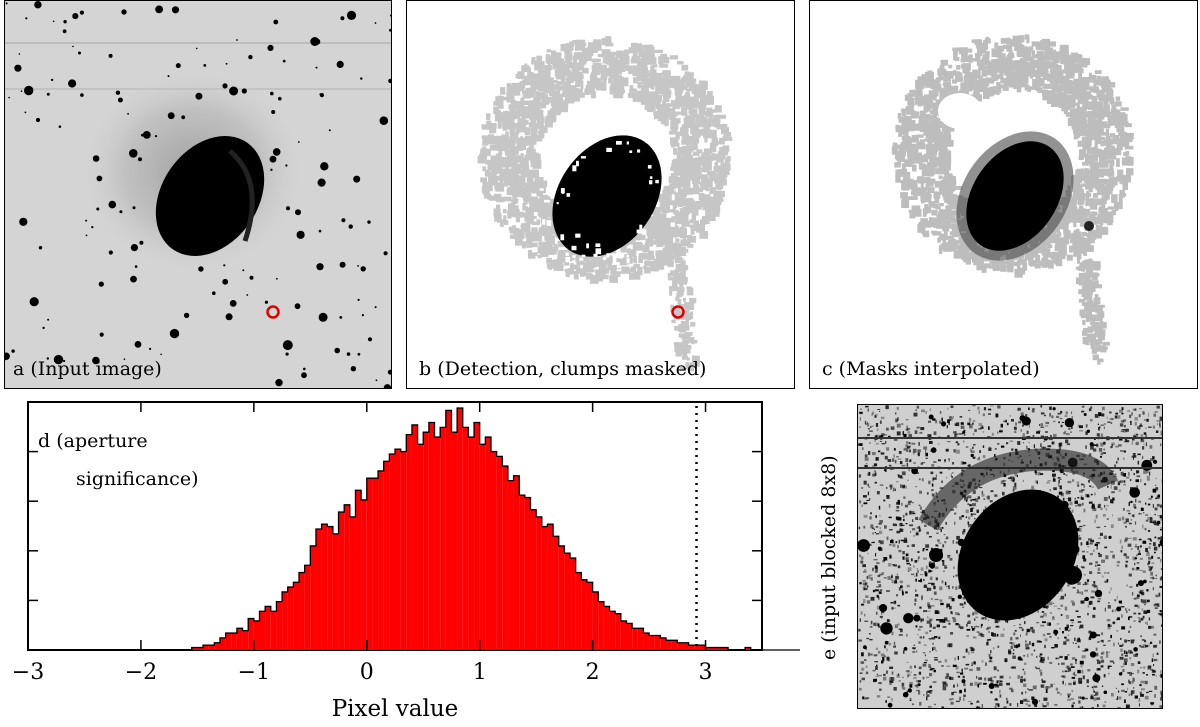 Image resolution: width=1200 pixels, height=727 pixels. Describe the element at coordinates (395, 709) in the screenshot. I see `x-axis-title: Pixel value` at that location.